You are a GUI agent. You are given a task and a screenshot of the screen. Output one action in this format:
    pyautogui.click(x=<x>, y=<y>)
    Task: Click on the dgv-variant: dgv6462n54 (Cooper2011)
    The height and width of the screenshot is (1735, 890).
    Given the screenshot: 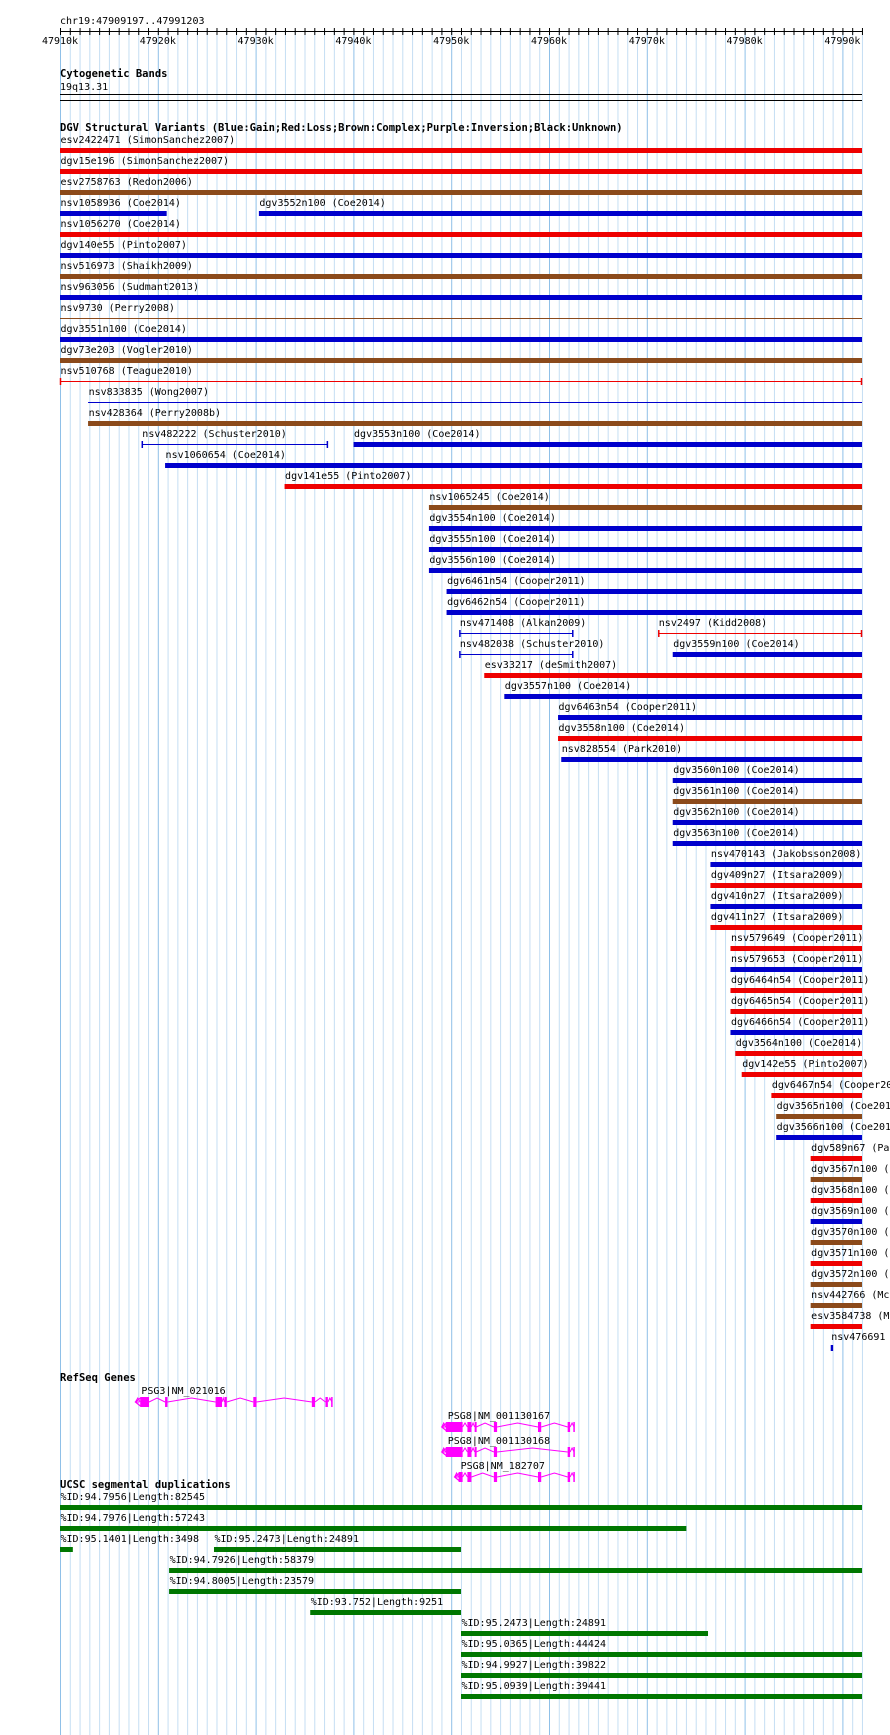 What is the action you would take?
    pyautogui.click(x=654, y=606)
    